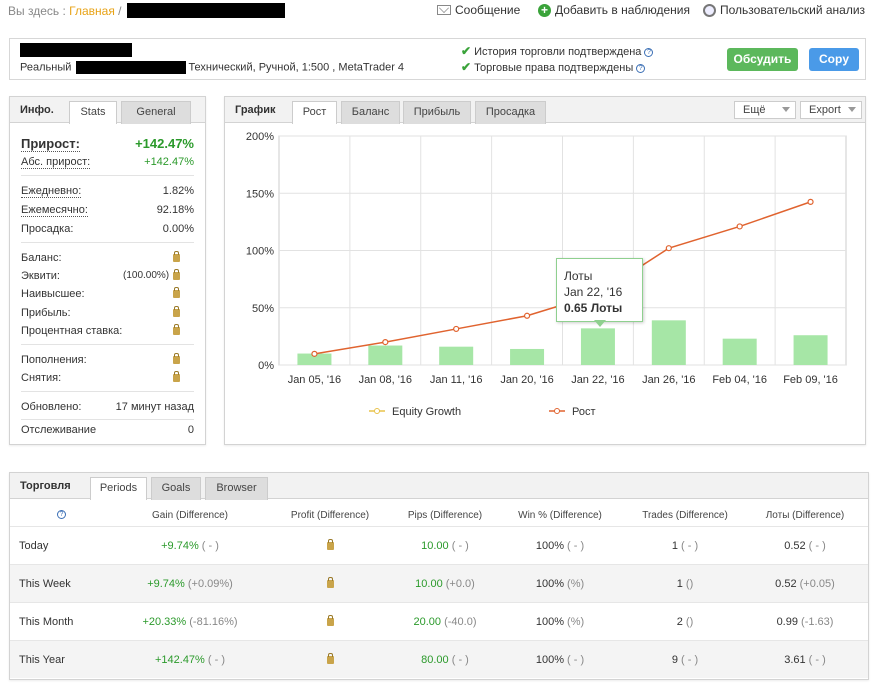 Image resolution: width=875 pixels, height=687 pixels. What do you see at coordinates (709, 10) in the screenshot?
I see `clock-icon` at bounding box center [709, 10].